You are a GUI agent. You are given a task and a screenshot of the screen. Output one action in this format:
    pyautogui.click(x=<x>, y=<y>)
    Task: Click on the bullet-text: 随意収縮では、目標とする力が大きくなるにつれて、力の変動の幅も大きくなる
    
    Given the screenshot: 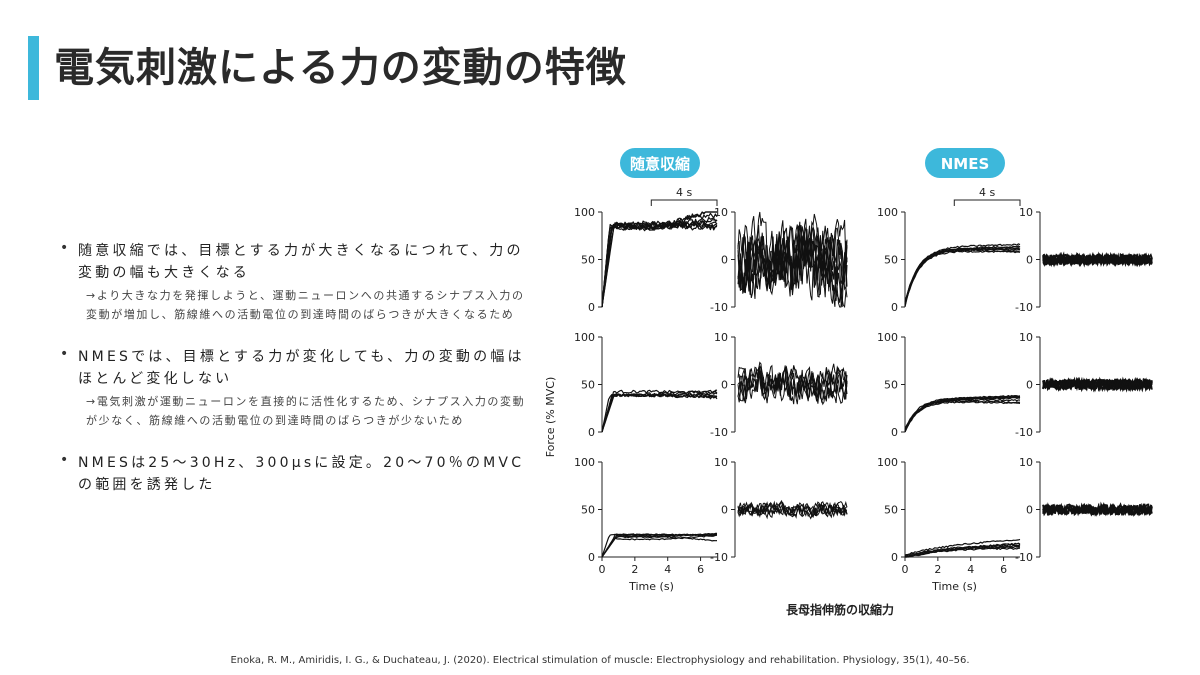 What is the action you would take?
    pyautogui.click(x=301, y=262)
    